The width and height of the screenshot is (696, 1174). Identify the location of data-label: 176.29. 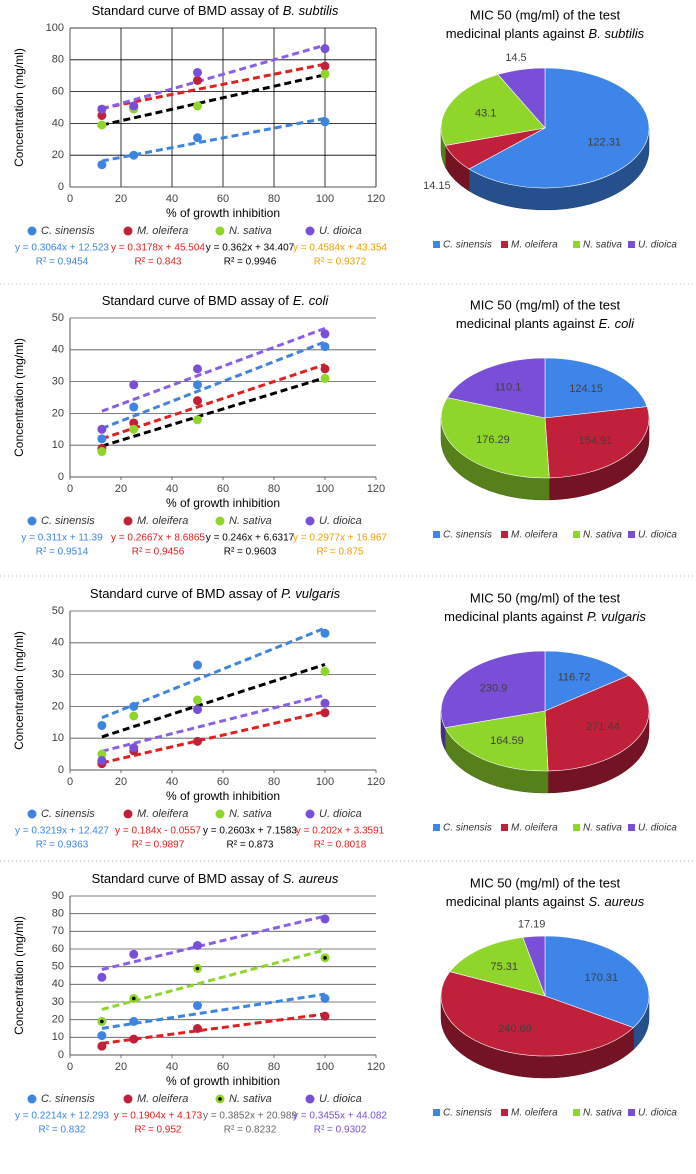
(493, 440).